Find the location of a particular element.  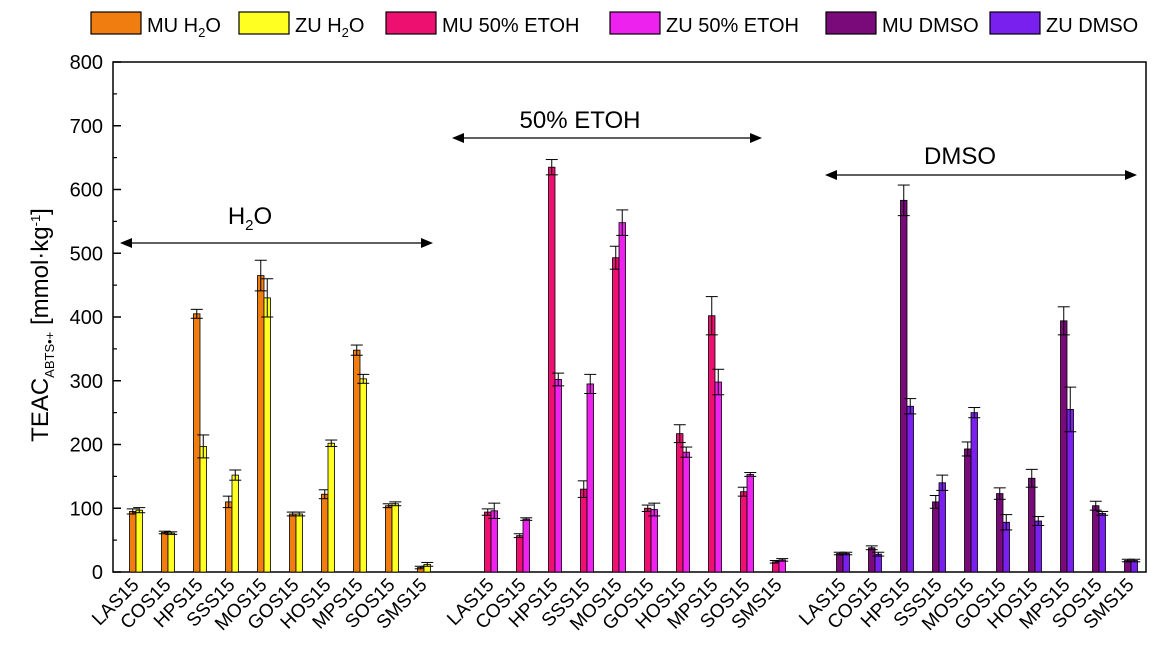

y-tick-label: 0 is located at coordinates (97, 573).